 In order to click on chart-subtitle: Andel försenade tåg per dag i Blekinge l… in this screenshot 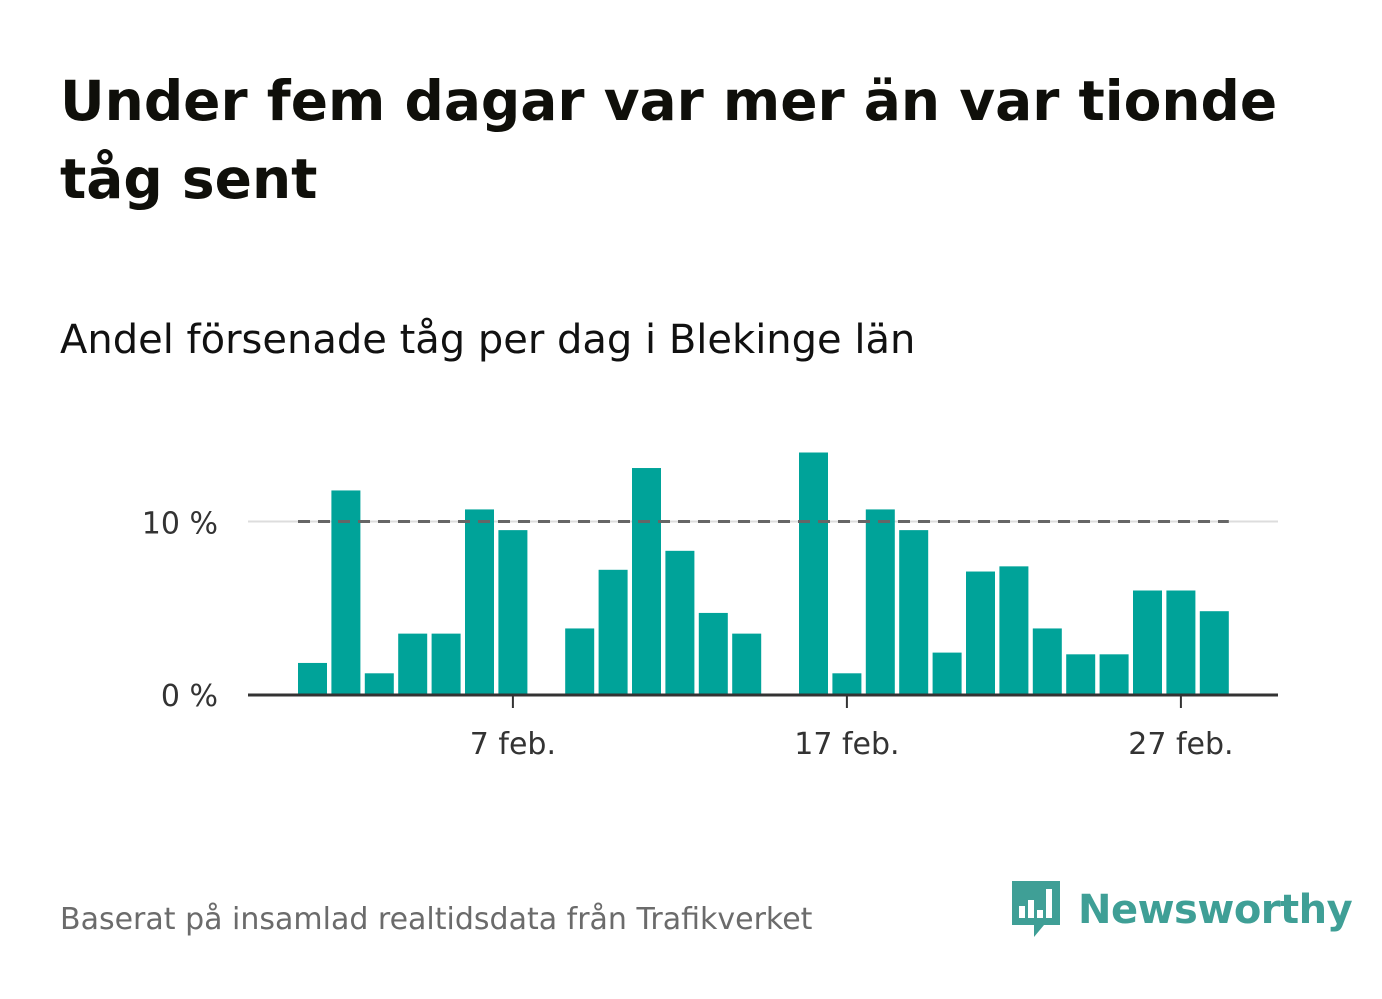, I will do `click(488, 340)`.